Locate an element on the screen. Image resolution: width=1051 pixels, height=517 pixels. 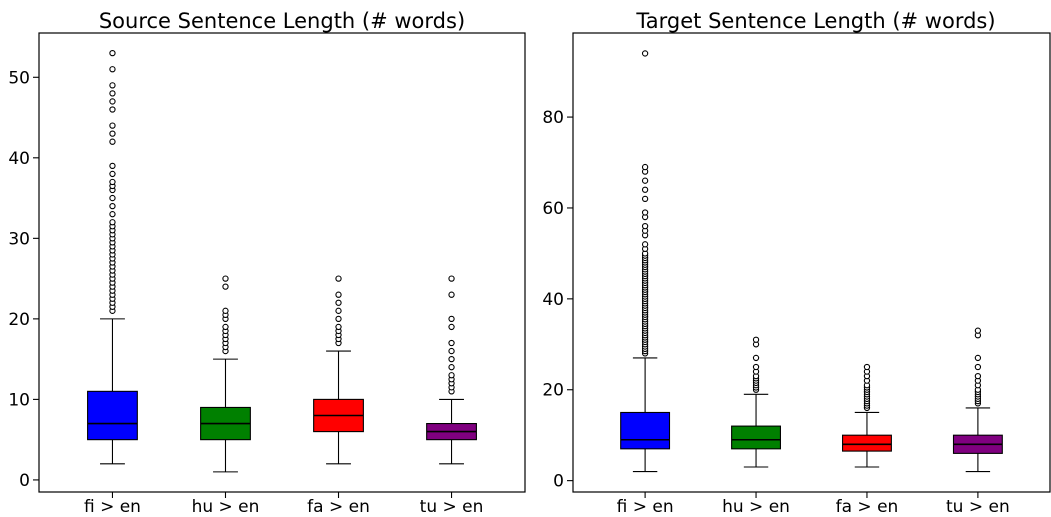
y-tick-label: 30 is located at coordinates (19, 239).